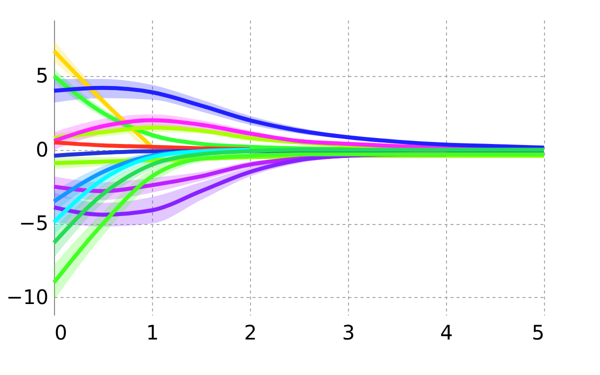 Image resolution: width=600 pixels, height=375 pixels. I want to click on y-tick-label: −10, so click(27, 296).